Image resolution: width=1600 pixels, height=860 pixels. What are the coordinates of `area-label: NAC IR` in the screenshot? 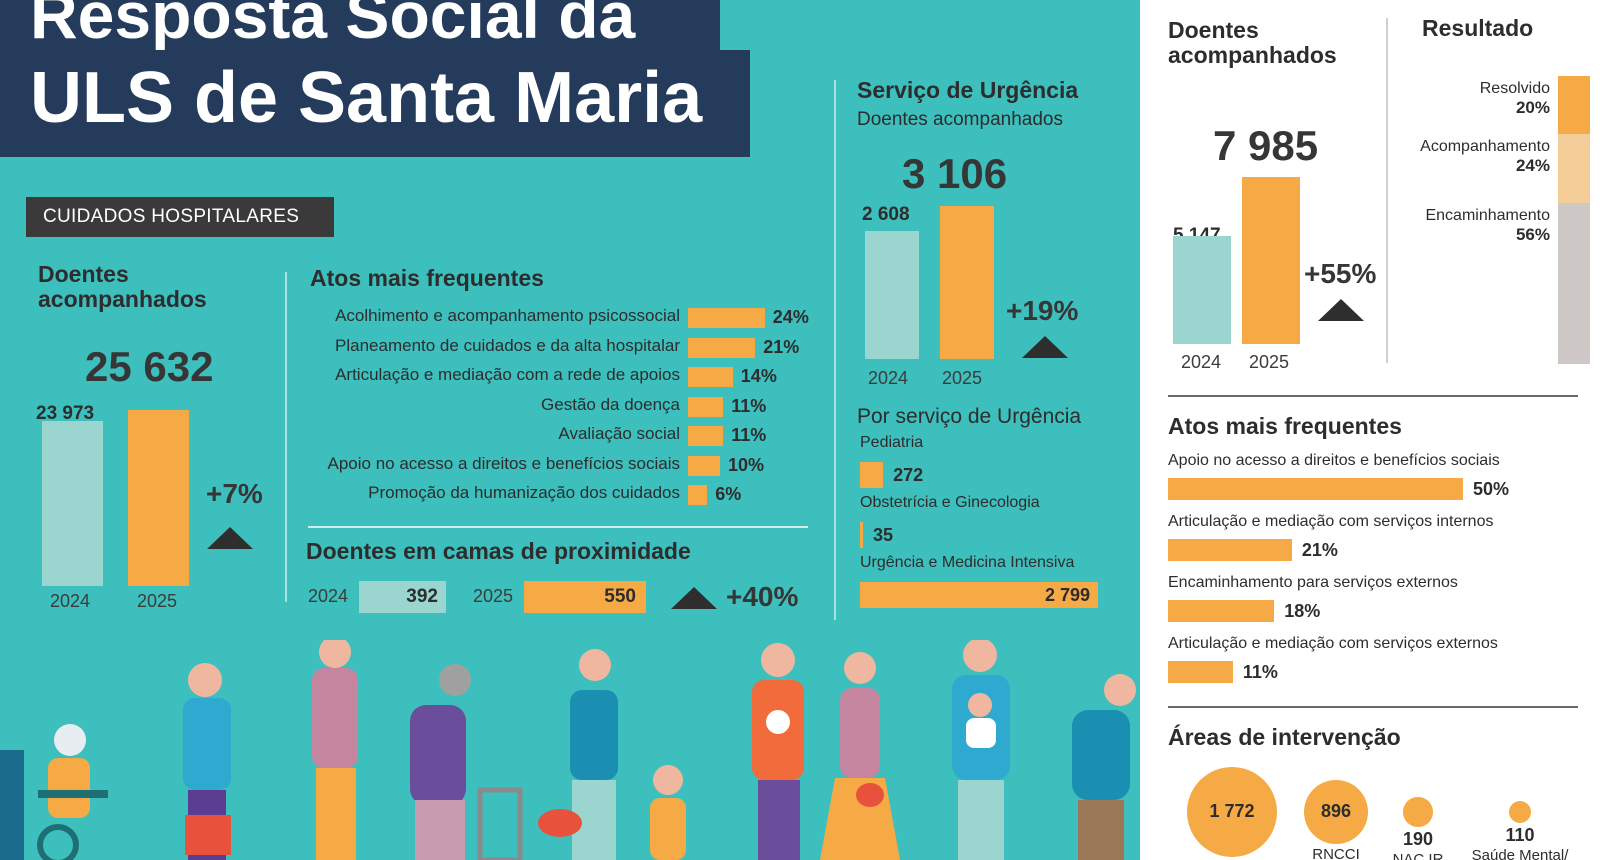 It's located at (1418, 855).